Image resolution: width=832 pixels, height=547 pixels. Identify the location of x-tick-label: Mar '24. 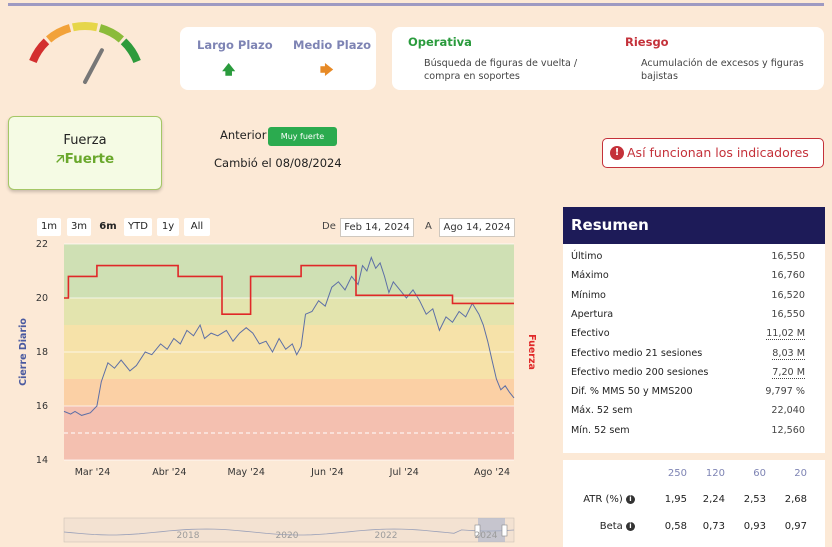
(93, 472).